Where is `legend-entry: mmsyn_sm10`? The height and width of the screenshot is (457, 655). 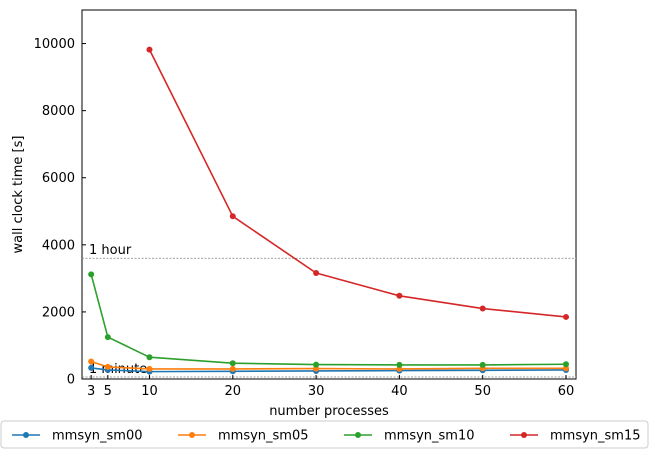
legend-entry: mmsyn_sm10 is located at coordinates (409, 436).